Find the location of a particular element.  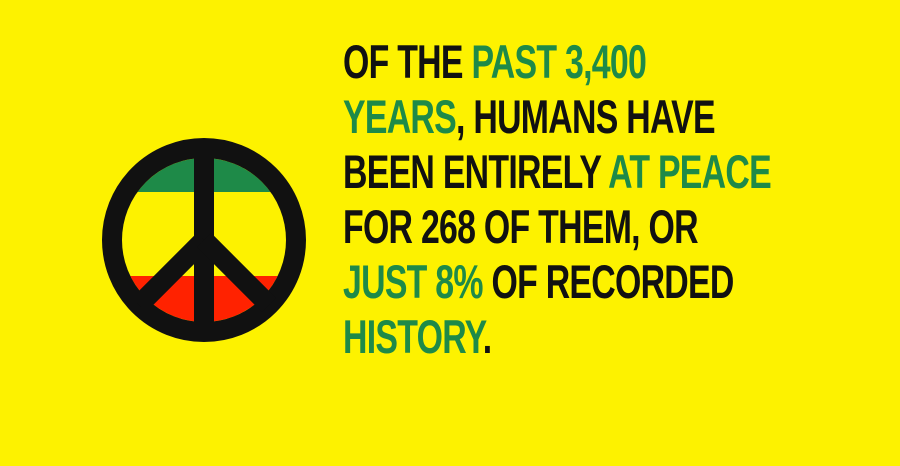

fact-line: YEARS, HUMANS HAVE is located at coordinates (537, 116).